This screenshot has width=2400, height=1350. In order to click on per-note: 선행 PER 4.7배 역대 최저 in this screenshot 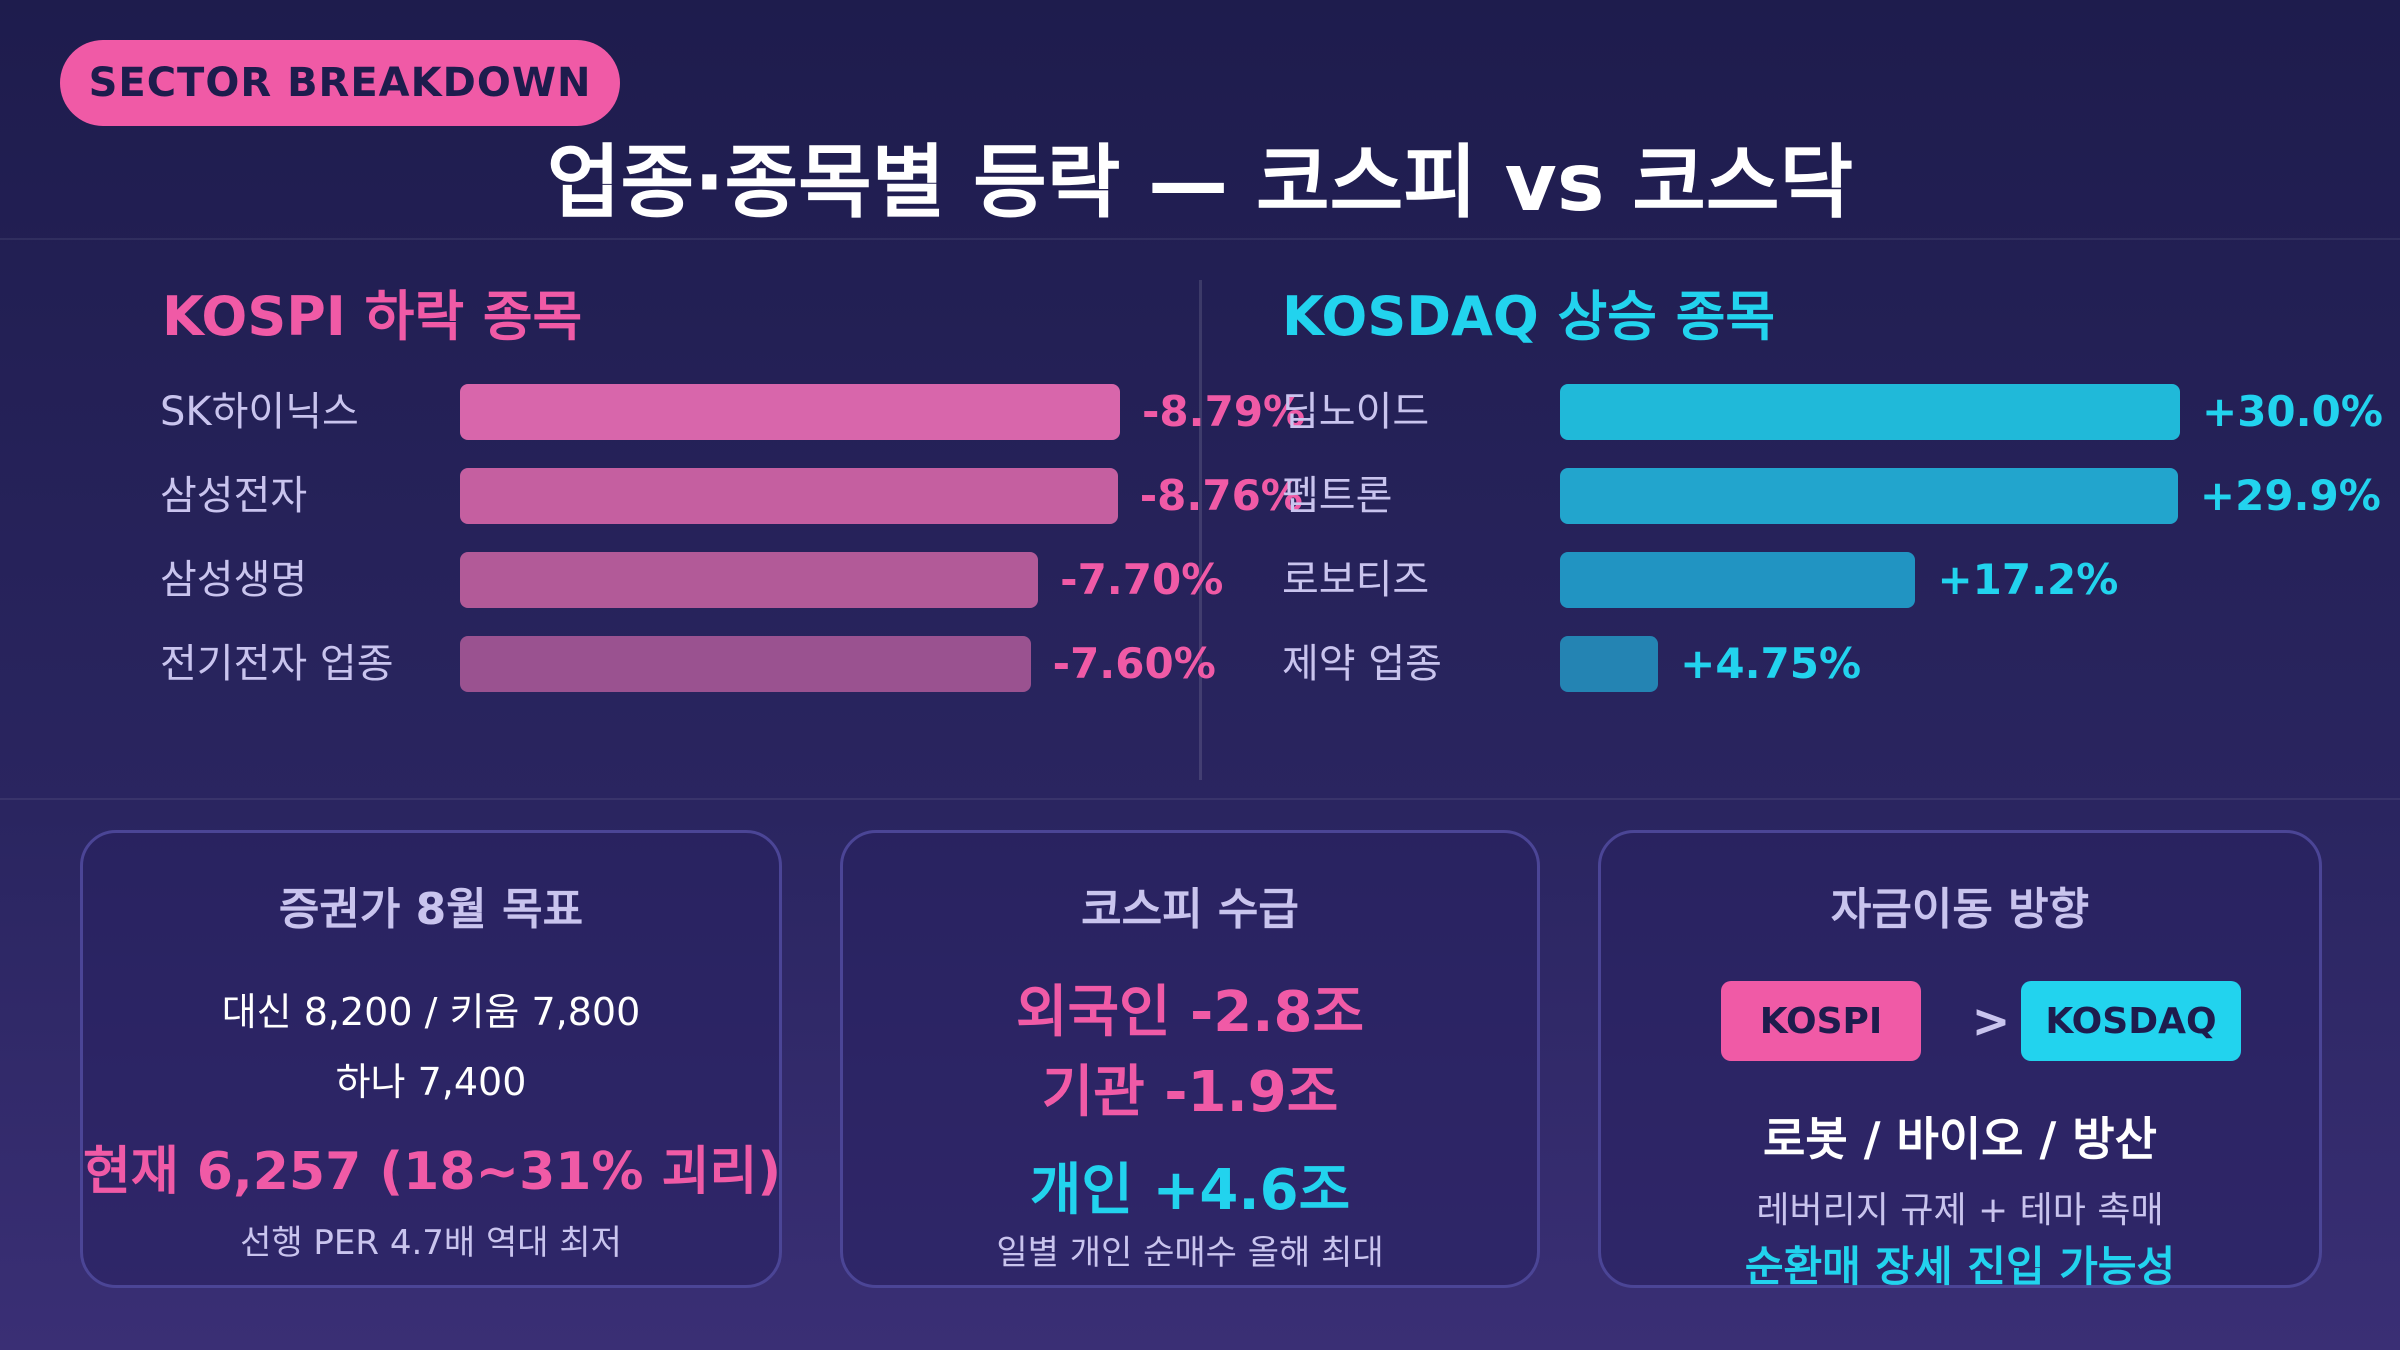, I will do `click(431, 1243)`.